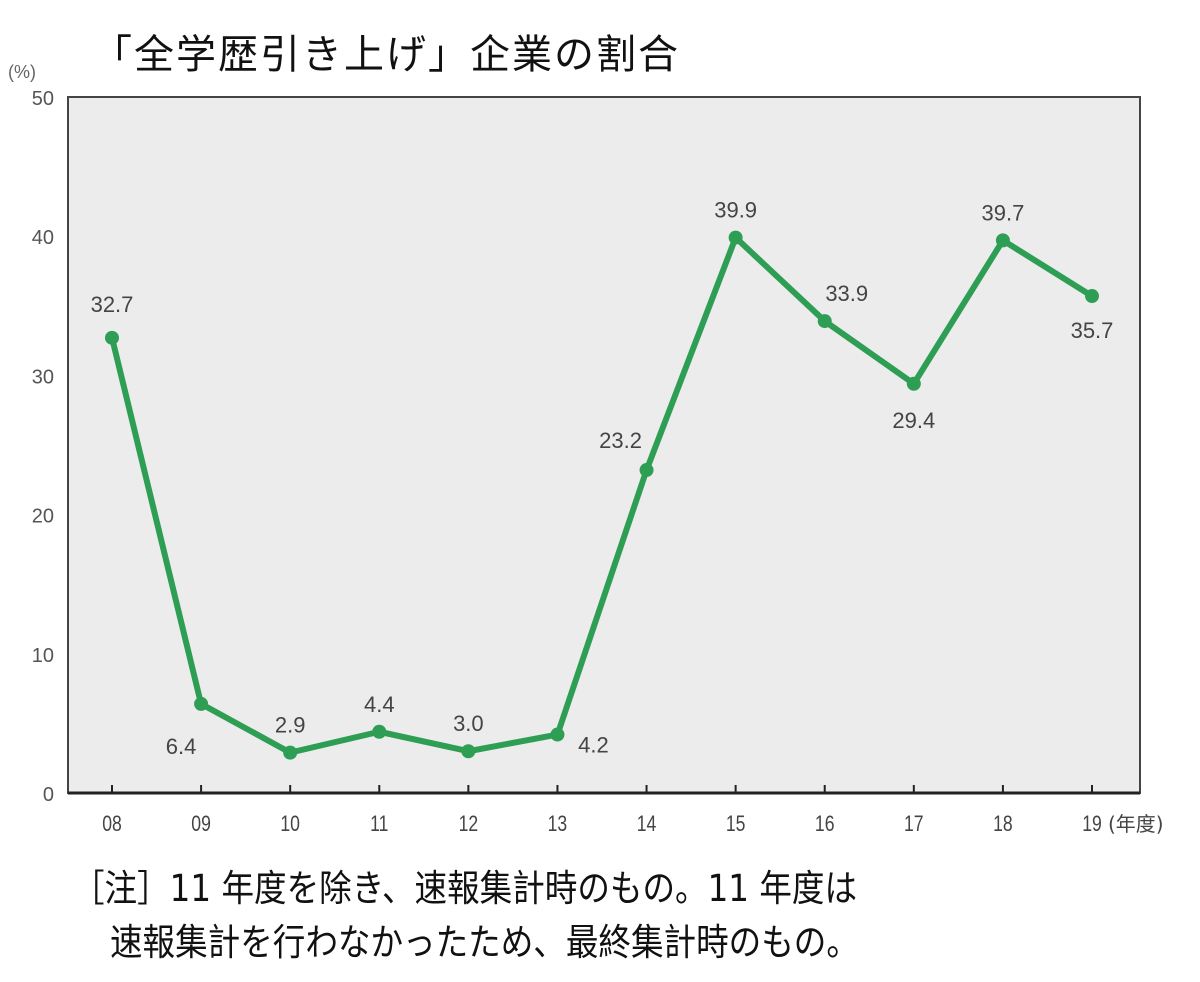 Image resolution: width=1200 pixels, height=982 pixels. I want to click on footnote-line-1: ［注］11 年度を除き、速報集計時のもの。11 年度は, so click(465, 888).